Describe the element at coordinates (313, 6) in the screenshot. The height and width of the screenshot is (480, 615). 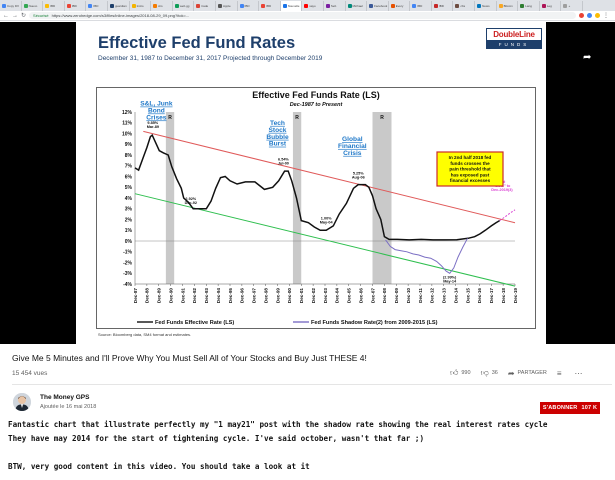
I see `browser-tab: sayo` at that location.